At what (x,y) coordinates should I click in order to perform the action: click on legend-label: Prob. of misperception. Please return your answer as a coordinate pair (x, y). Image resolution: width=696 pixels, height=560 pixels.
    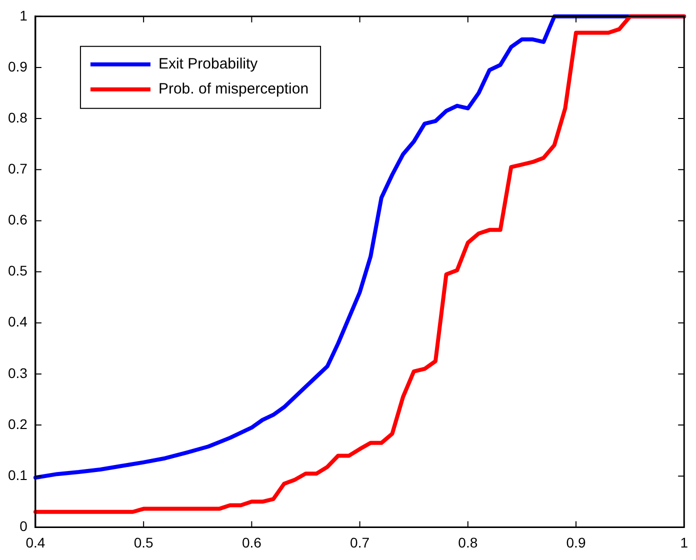
    Looking at the image, I should click on (233, 89).